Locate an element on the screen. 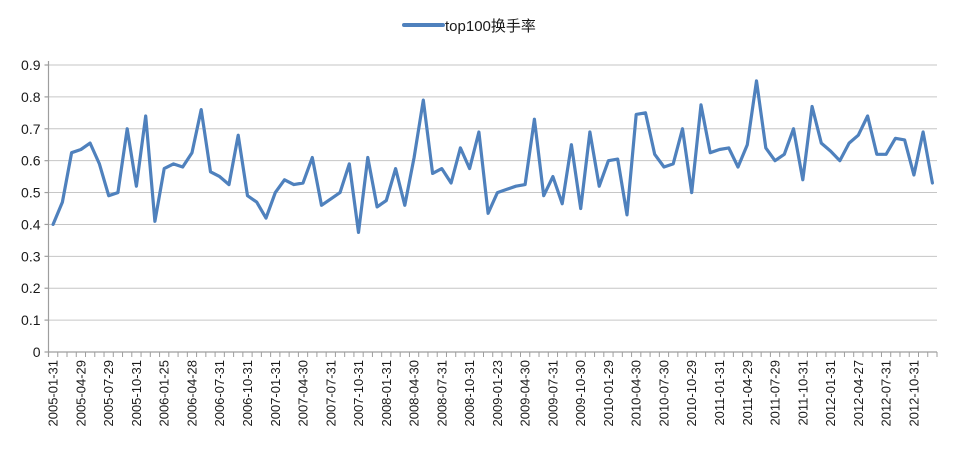 This screenshot has height=459, width=960. y-axis-labels: 0 0.1 0.2 0.3 0.4 0.5 0.6 0.7 0.8 0.9 is located at coordinates (31, 208).